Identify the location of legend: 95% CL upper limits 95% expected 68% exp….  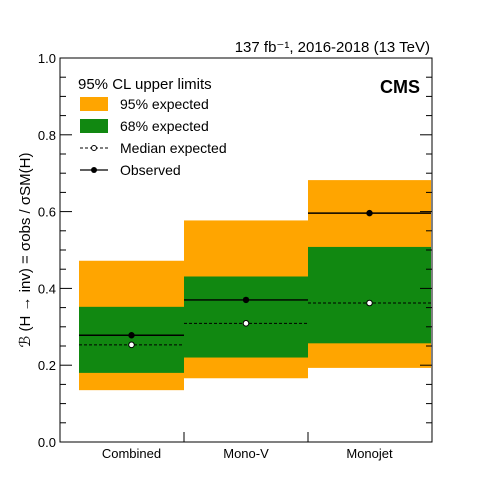
(152, 127).